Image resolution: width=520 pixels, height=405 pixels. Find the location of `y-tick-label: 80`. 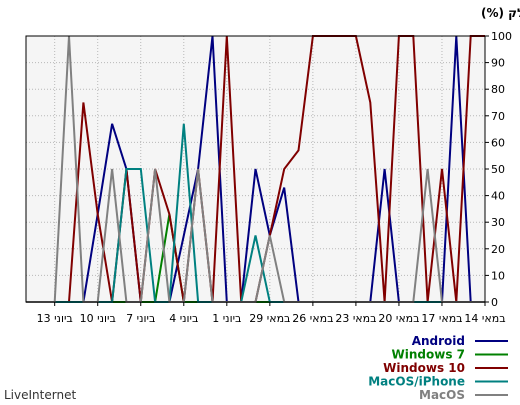

y-tick-label: 80 is located at coordinates (498, 89).